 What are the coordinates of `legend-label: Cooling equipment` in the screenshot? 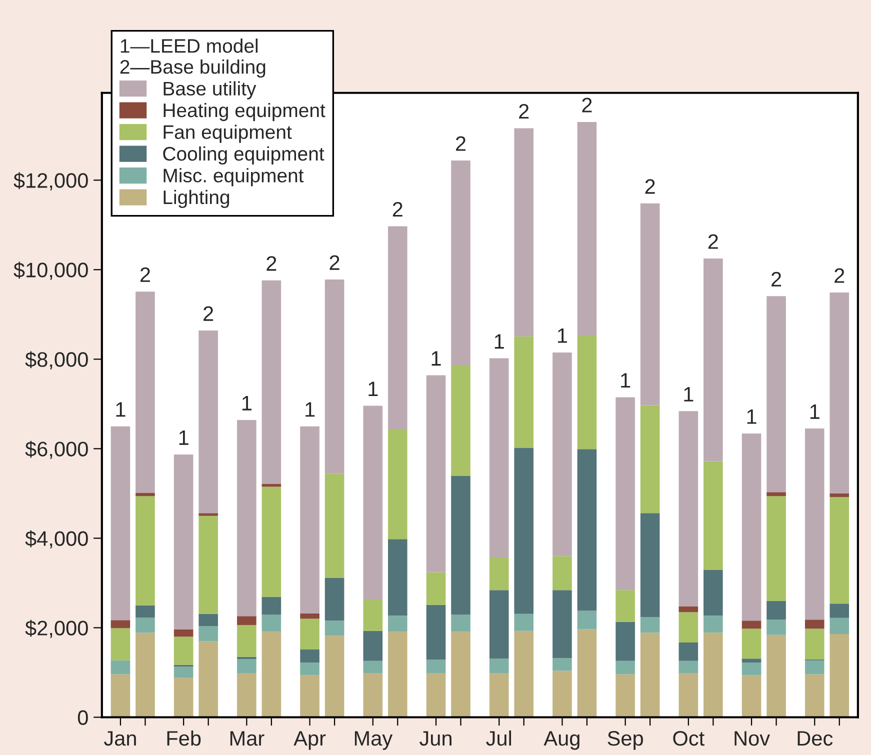 It's located at (243, 155).